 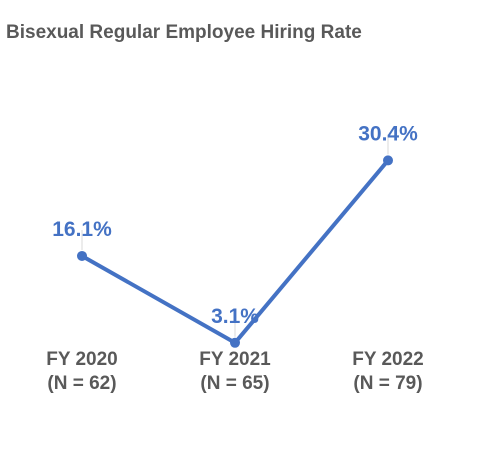 What do you see at coordinates (387, 383) in the screenshot?
I see `category-sublabel: (N = 79)` at bounding box center [387, 383].